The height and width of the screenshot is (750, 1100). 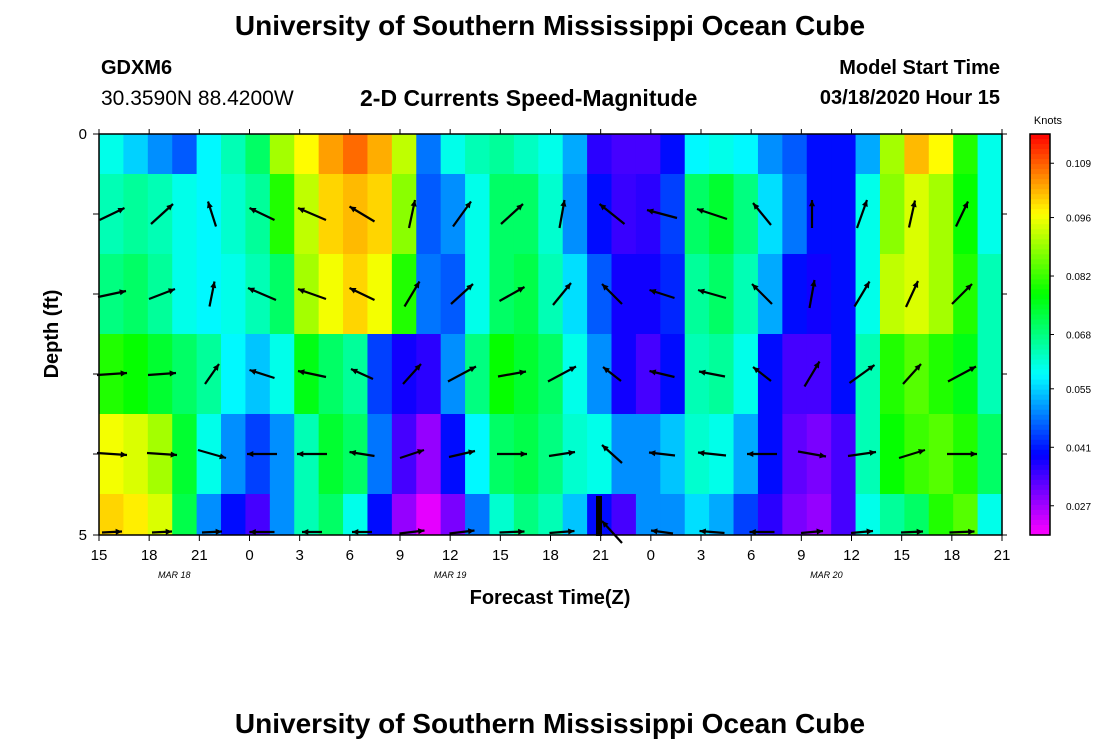 What do you see at coordinates (1078, 219) in the screenshot?
I see `colorbar-tick-label: 0.096` at bounding box center [1078, 219].